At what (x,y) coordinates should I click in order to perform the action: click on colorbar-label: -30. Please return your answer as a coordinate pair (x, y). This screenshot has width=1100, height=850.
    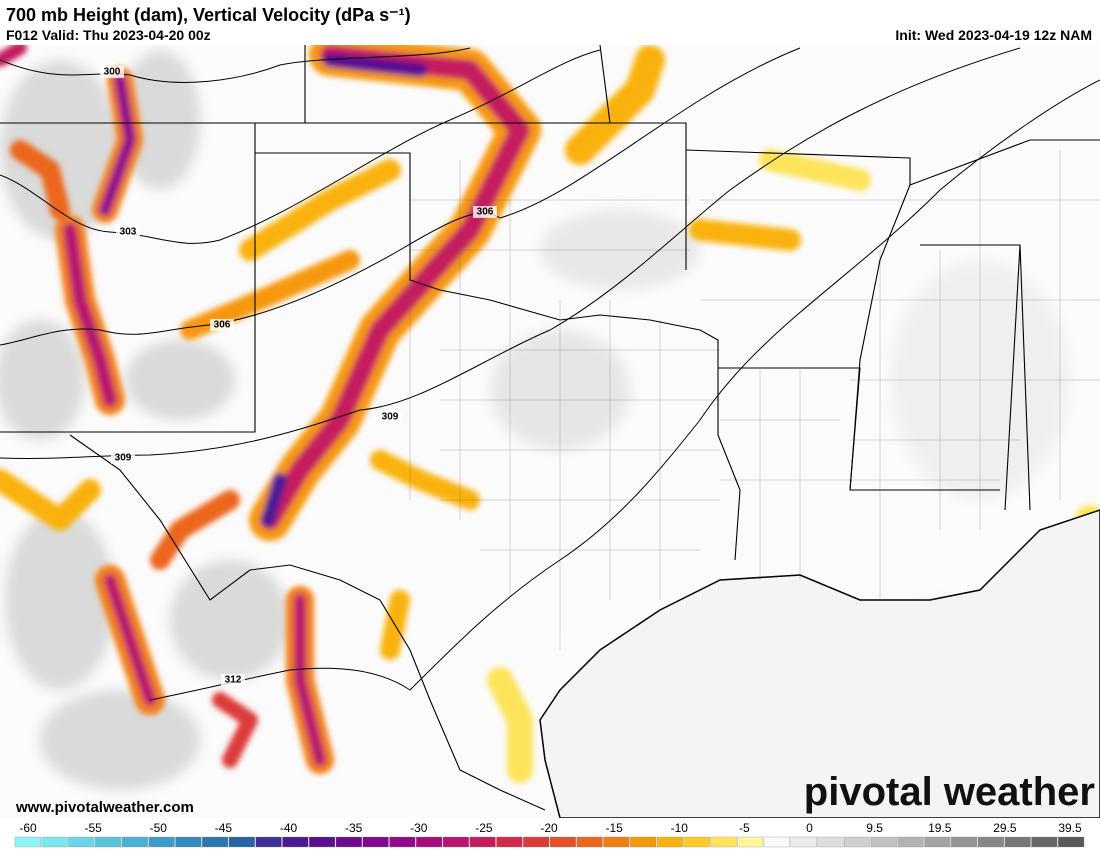
    Looking at the image, I should click on (419, 828).